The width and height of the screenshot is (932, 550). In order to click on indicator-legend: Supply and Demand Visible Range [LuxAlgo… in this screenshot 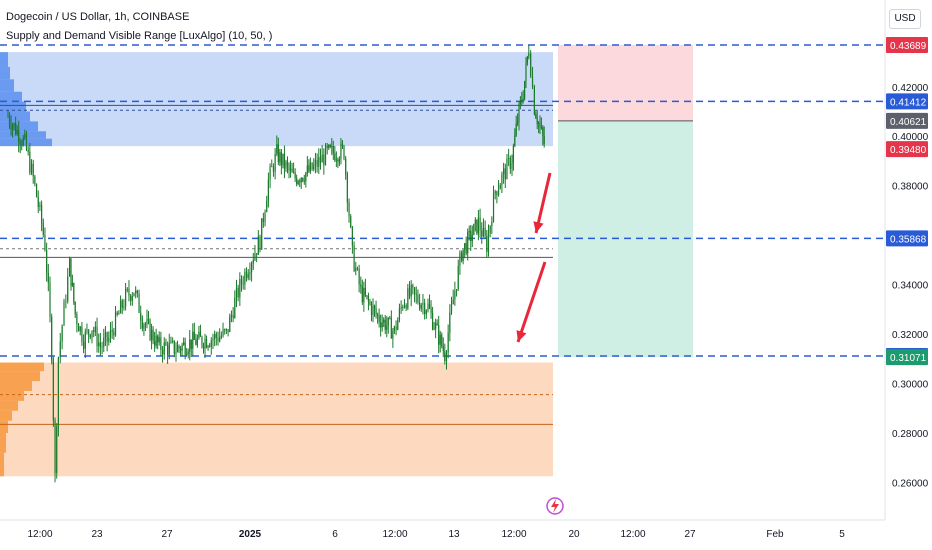, I will do `click(139, 36)`.